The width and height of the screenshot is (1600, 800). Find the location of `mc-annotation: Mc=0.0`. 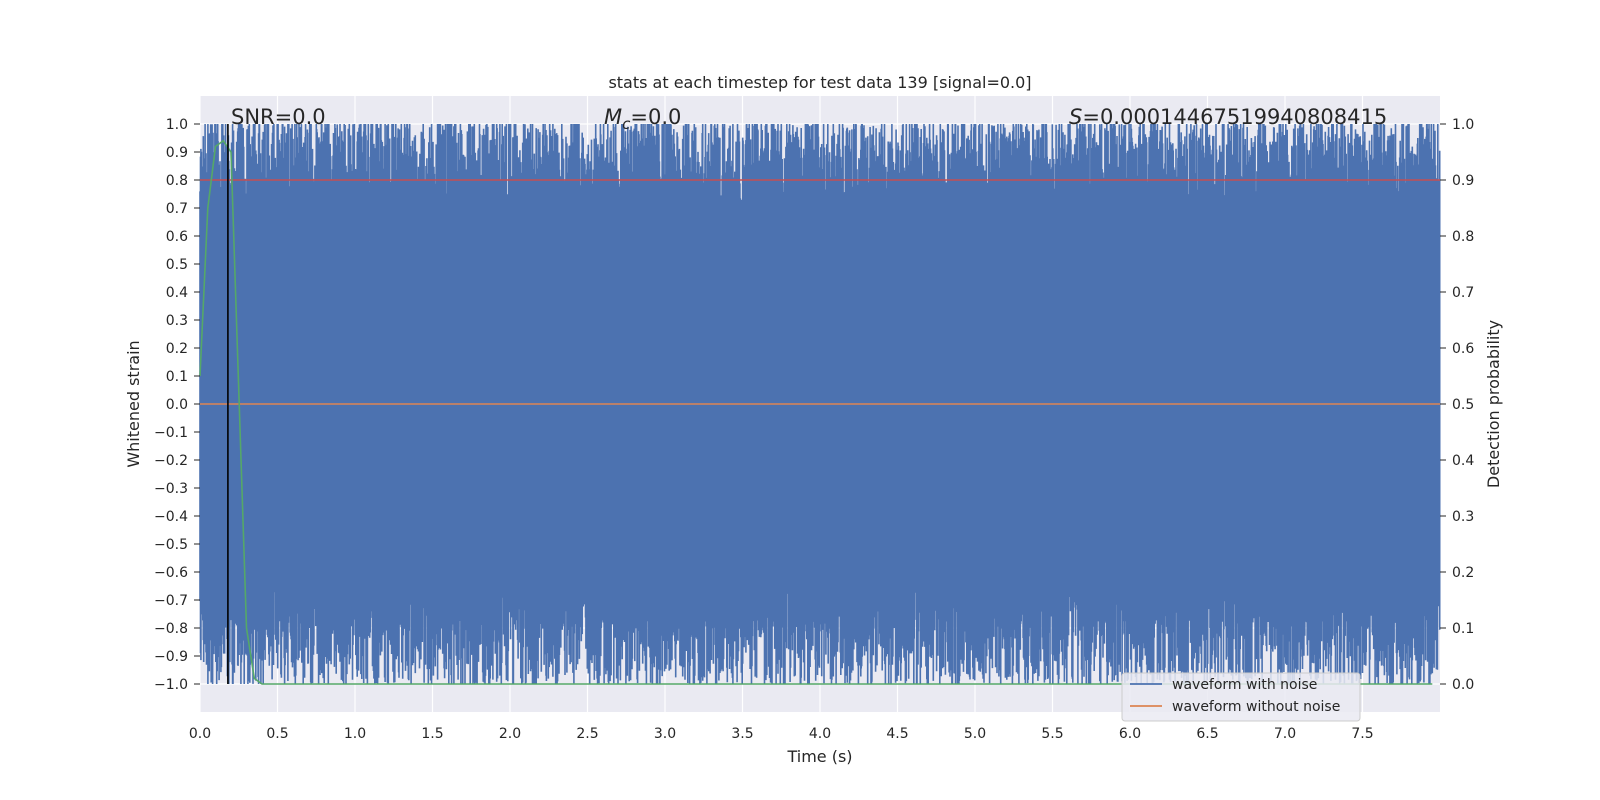

mc-annotation: Mc=0.0 is located at coordinates (642, 119).